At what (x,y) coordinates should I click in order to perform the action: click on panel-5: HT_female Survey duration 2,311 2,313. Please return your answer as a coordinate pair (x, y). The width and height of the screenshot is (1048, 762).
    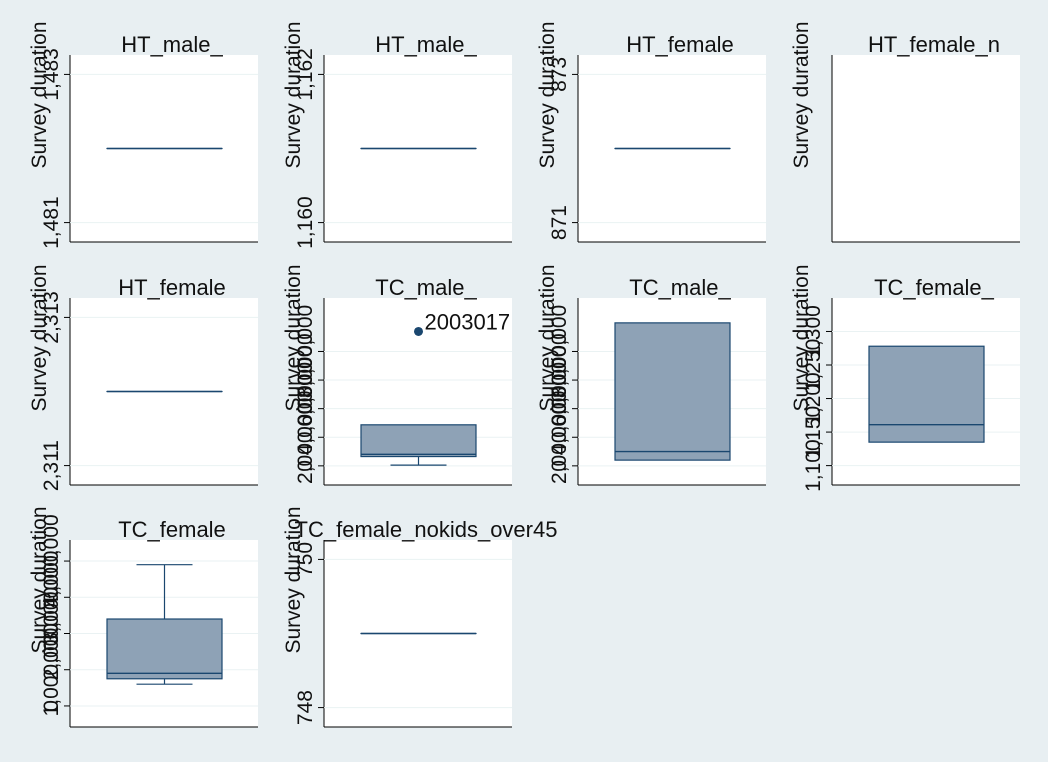
    Looking at the image, I should click on (143, 377).